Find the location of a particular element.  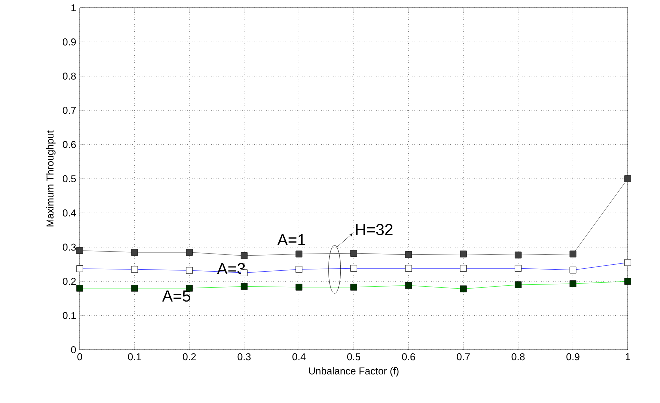

series-label: A=5 is located at coordinates (176, 296).